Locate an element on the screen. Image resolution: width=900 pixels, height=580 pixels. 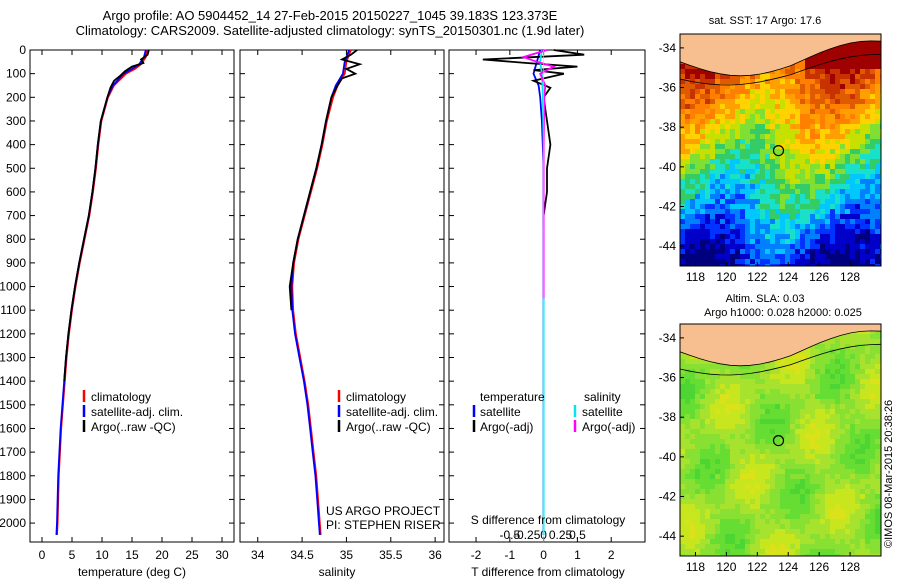
x2-tick-label: 0.25 is located at coordinates (561, 535).